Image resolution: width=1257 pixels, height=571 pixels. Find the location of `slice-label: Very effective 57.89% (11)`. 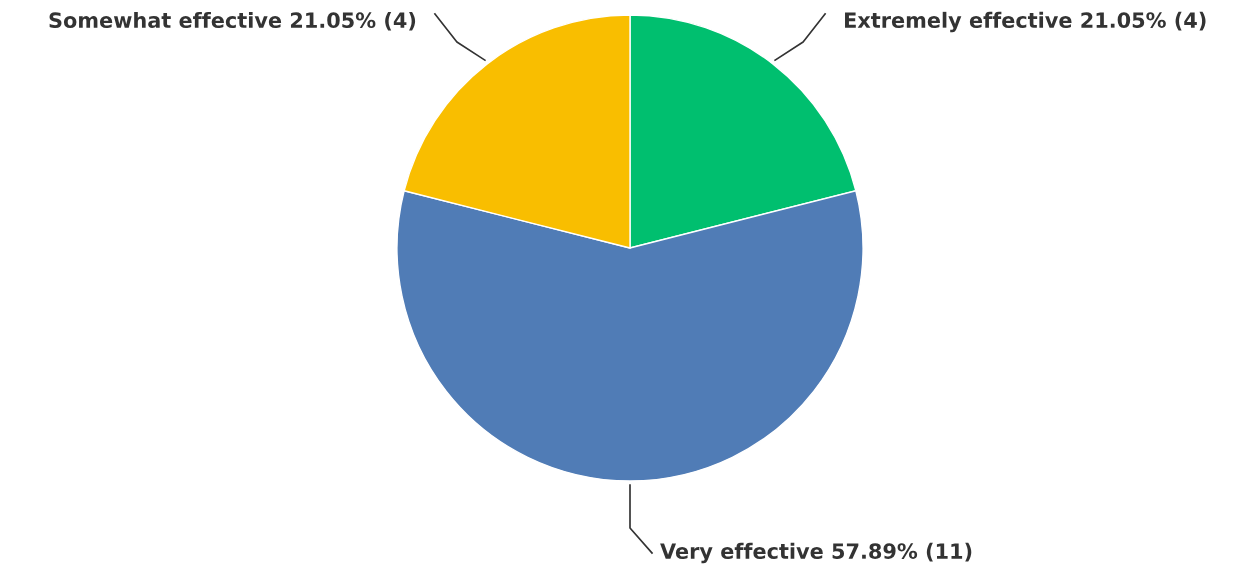

slice-label: Very effective 57.89% (11) is located at coordinates (816, 553).